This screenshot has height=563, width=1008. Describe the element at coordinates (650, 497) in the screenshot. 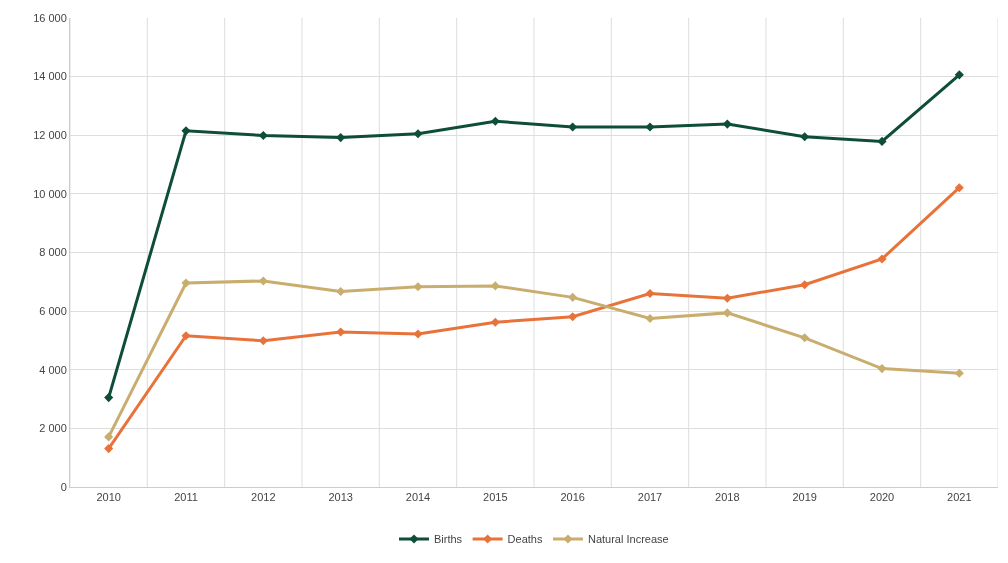

I see `x-tick-label: 2017` at that location.